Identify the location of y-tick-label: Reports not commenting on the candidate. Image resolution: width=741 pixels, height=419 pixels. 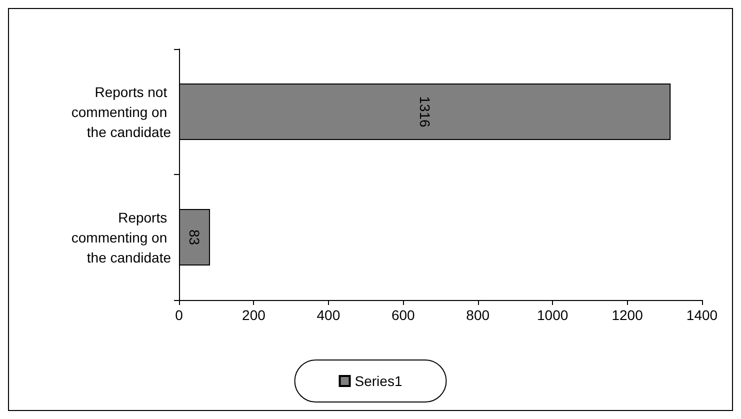
(121, 112).